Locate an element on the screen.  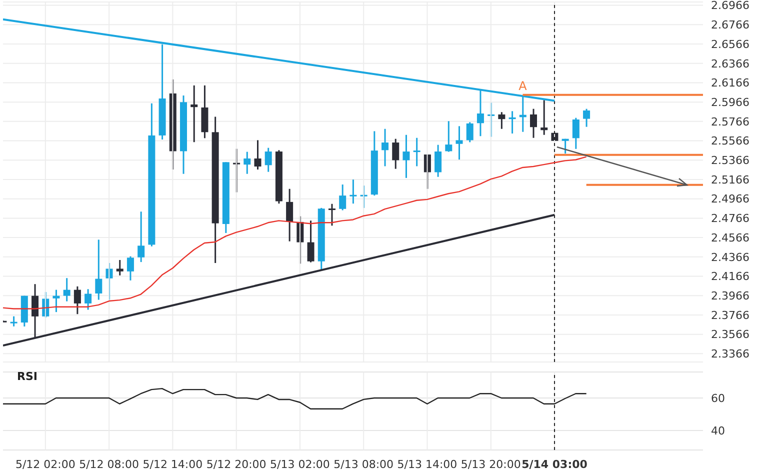
x-tick-label: 5/12 08:00 is located at coordinates (109, 464).